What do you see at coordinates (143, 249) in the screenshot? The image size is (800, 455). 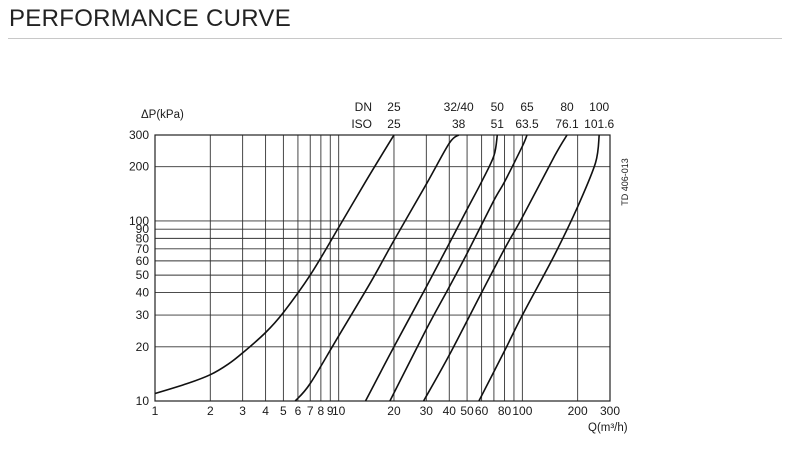 I see `y-tick-label: 70` at bounding box center [143, 249].